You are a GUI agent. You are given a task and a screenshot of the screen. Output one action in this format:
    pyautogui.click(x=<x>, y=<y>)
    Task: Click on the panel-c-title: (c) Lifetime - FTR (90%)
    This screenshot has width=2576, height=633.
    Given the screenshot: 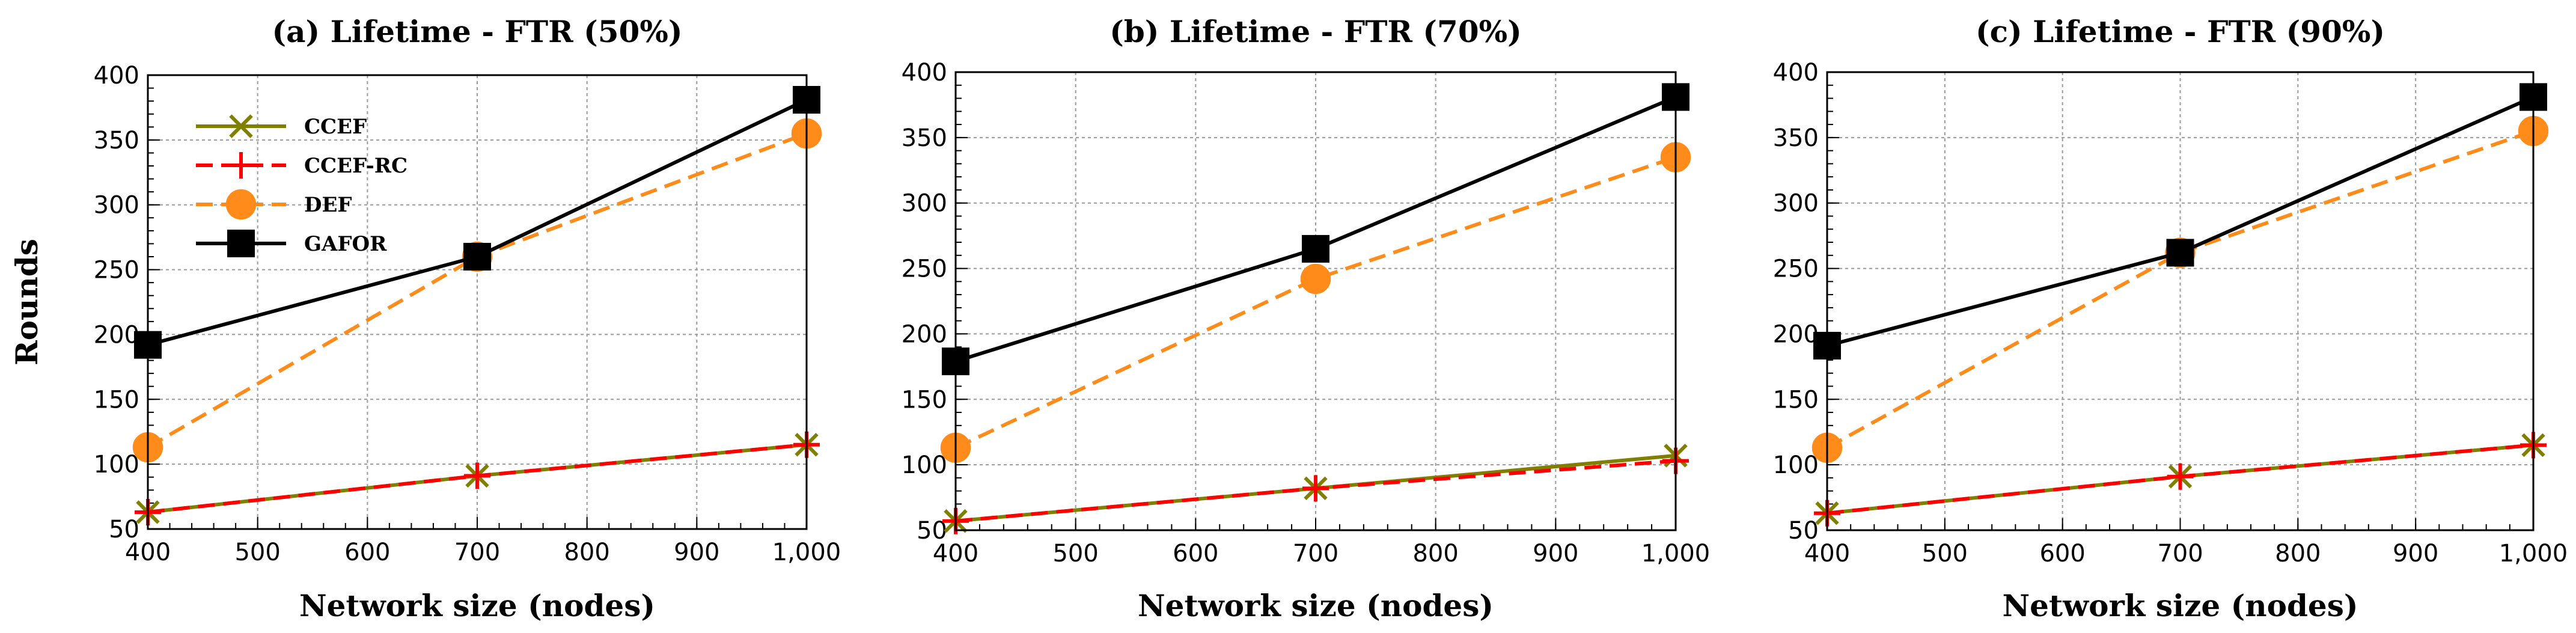 What is the action you would take?
    pyautogui.click(x=2180, y=31)
    